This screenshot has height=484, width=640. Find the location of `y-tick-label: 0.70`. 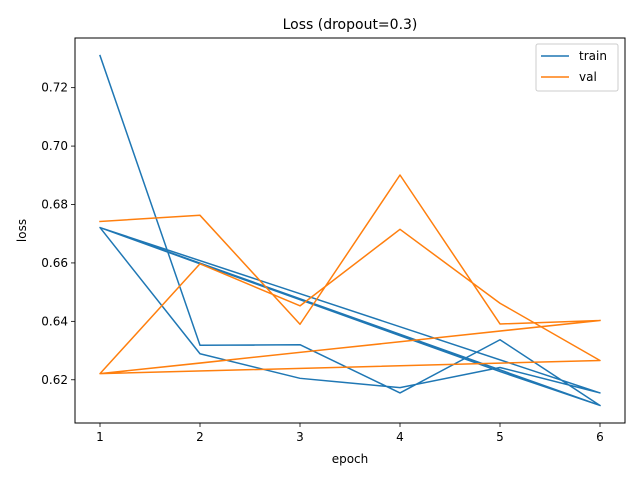

y-tick-label: 0.70 is located at coordinates (54, 146).